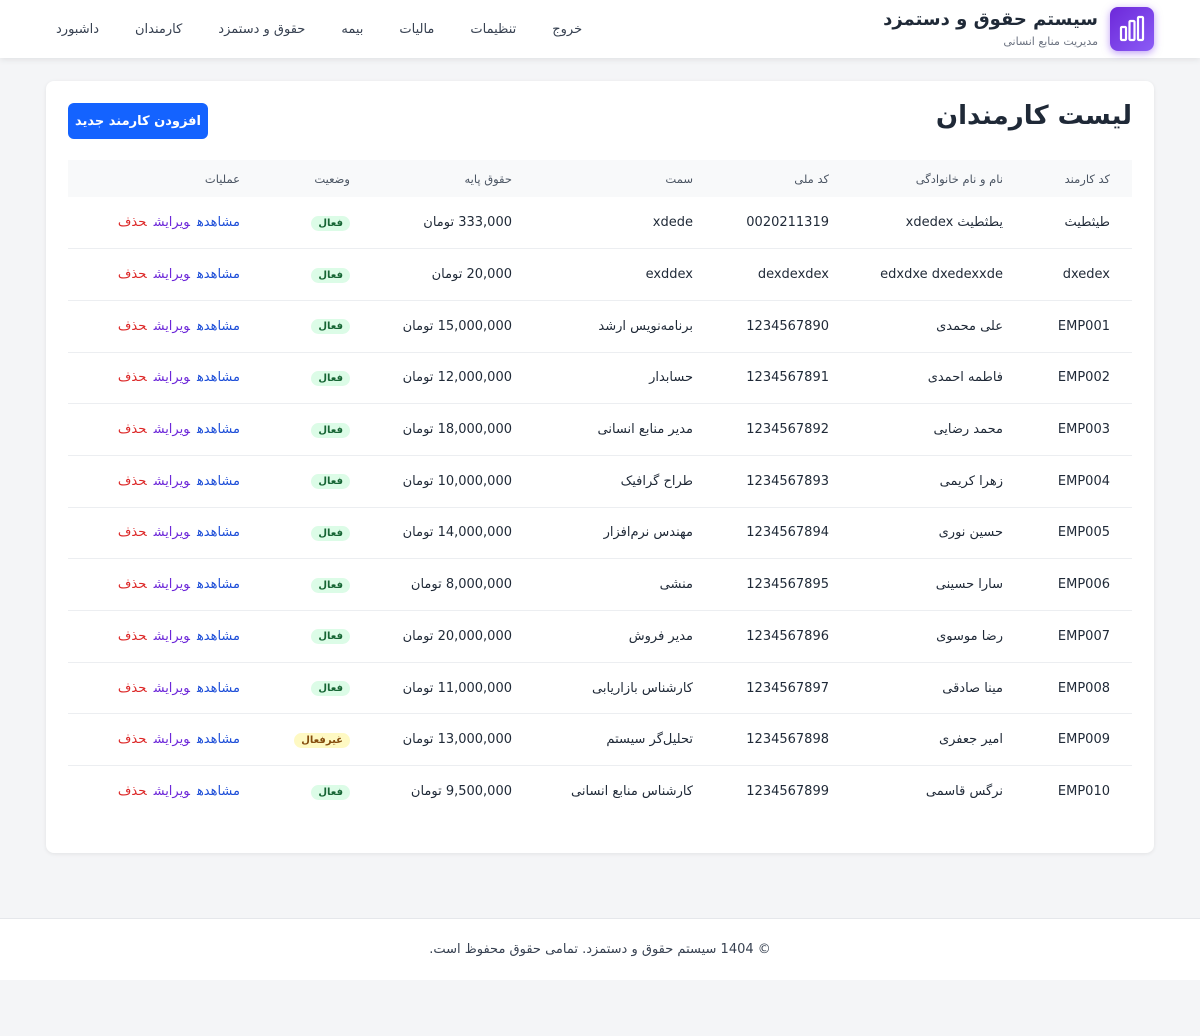 Image resolution: width=1200 pixels, height=1036 pixels. What do you see at coordinates (990, 19) in the screenshot?
I see `app-title: سیستم حقوق و دستمزد` at bounding box center [990, 19].